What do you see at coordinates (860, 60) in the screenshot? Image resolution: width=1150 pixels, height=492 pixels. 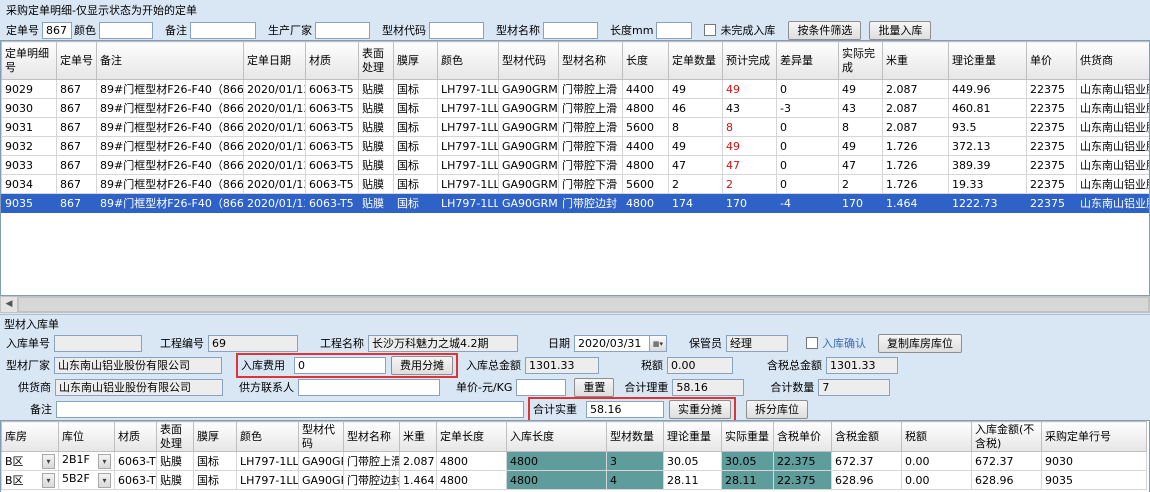 I see `column-header-actual: 实际完成` at bounding box center [860, 60].